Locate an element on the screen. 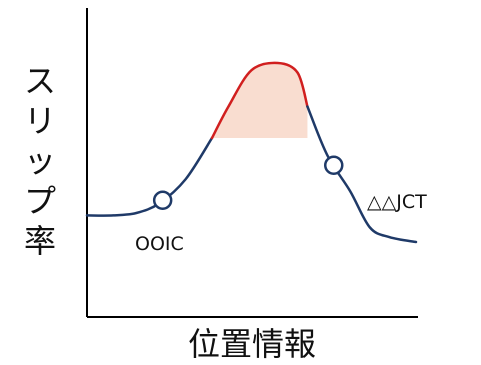 This screenshot has height=365, width=481. y-axis-label-char: ッ is located at coordinates (40, 161).